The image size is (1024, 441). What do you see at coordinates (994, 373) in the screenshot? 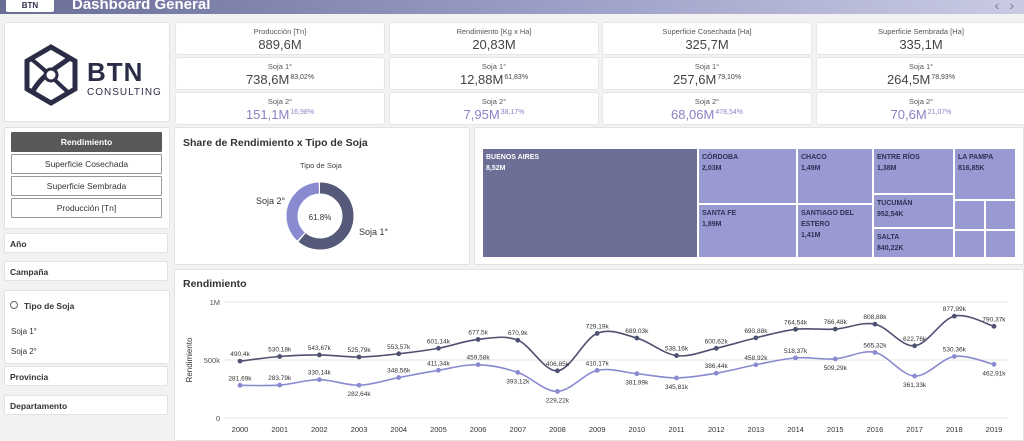
I see `data-label: 462,91k` at bounding box center [994, 373].